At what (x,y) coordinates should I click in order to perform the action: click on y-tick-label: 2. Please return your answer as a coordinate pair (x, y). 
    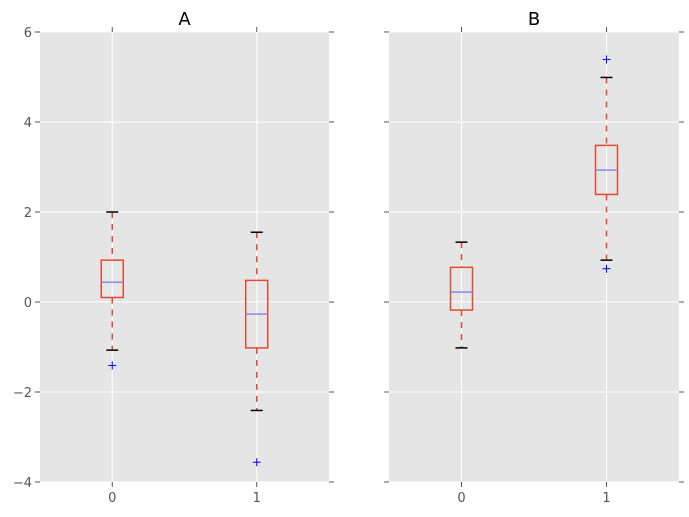
    Looking at the image, I should click on (28, 213).